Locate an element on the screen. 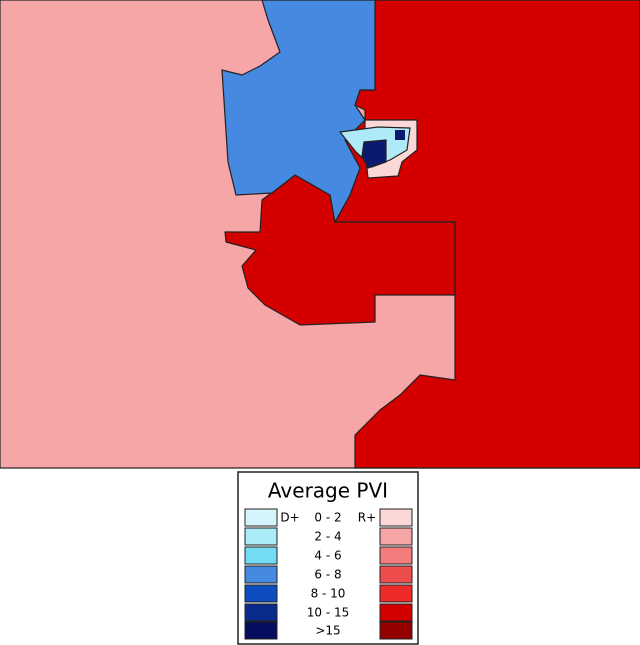  right-label: R+ is located at coordinates (367, 518).